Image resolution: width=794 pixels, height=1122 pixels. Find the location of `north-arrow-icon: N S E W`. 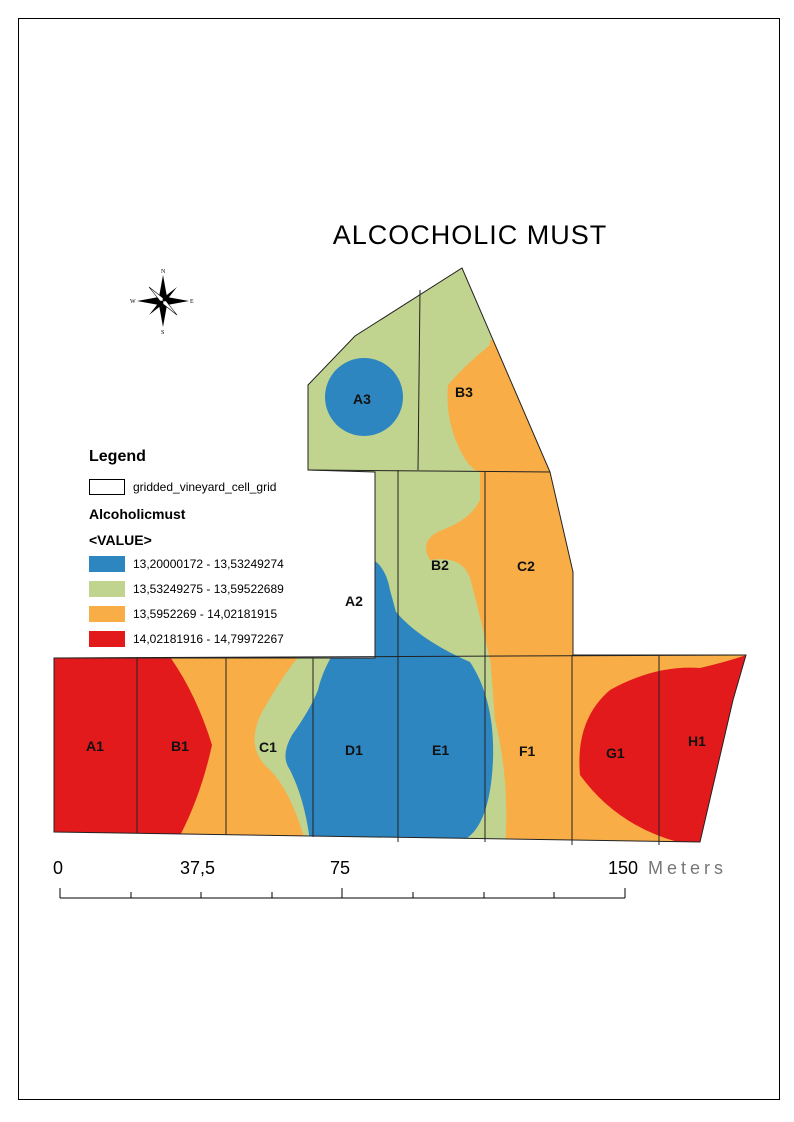

north-arrow-icon: N S E W is located at coordinates (162, 302).